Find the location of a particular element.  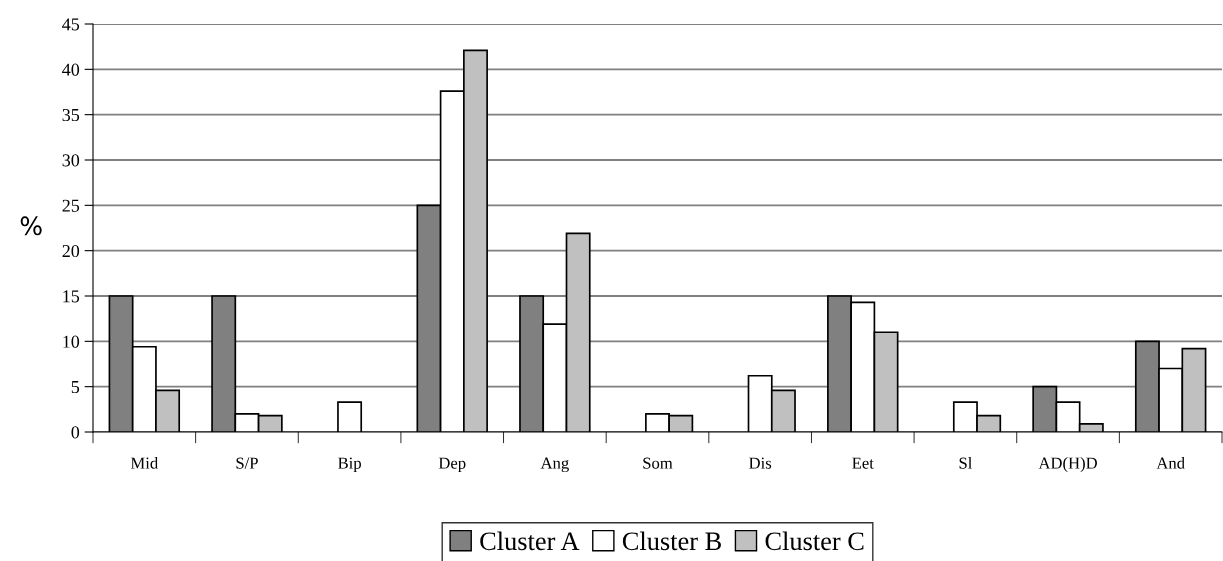

x-tick-label: Dis is located at coordinates (760, 463).